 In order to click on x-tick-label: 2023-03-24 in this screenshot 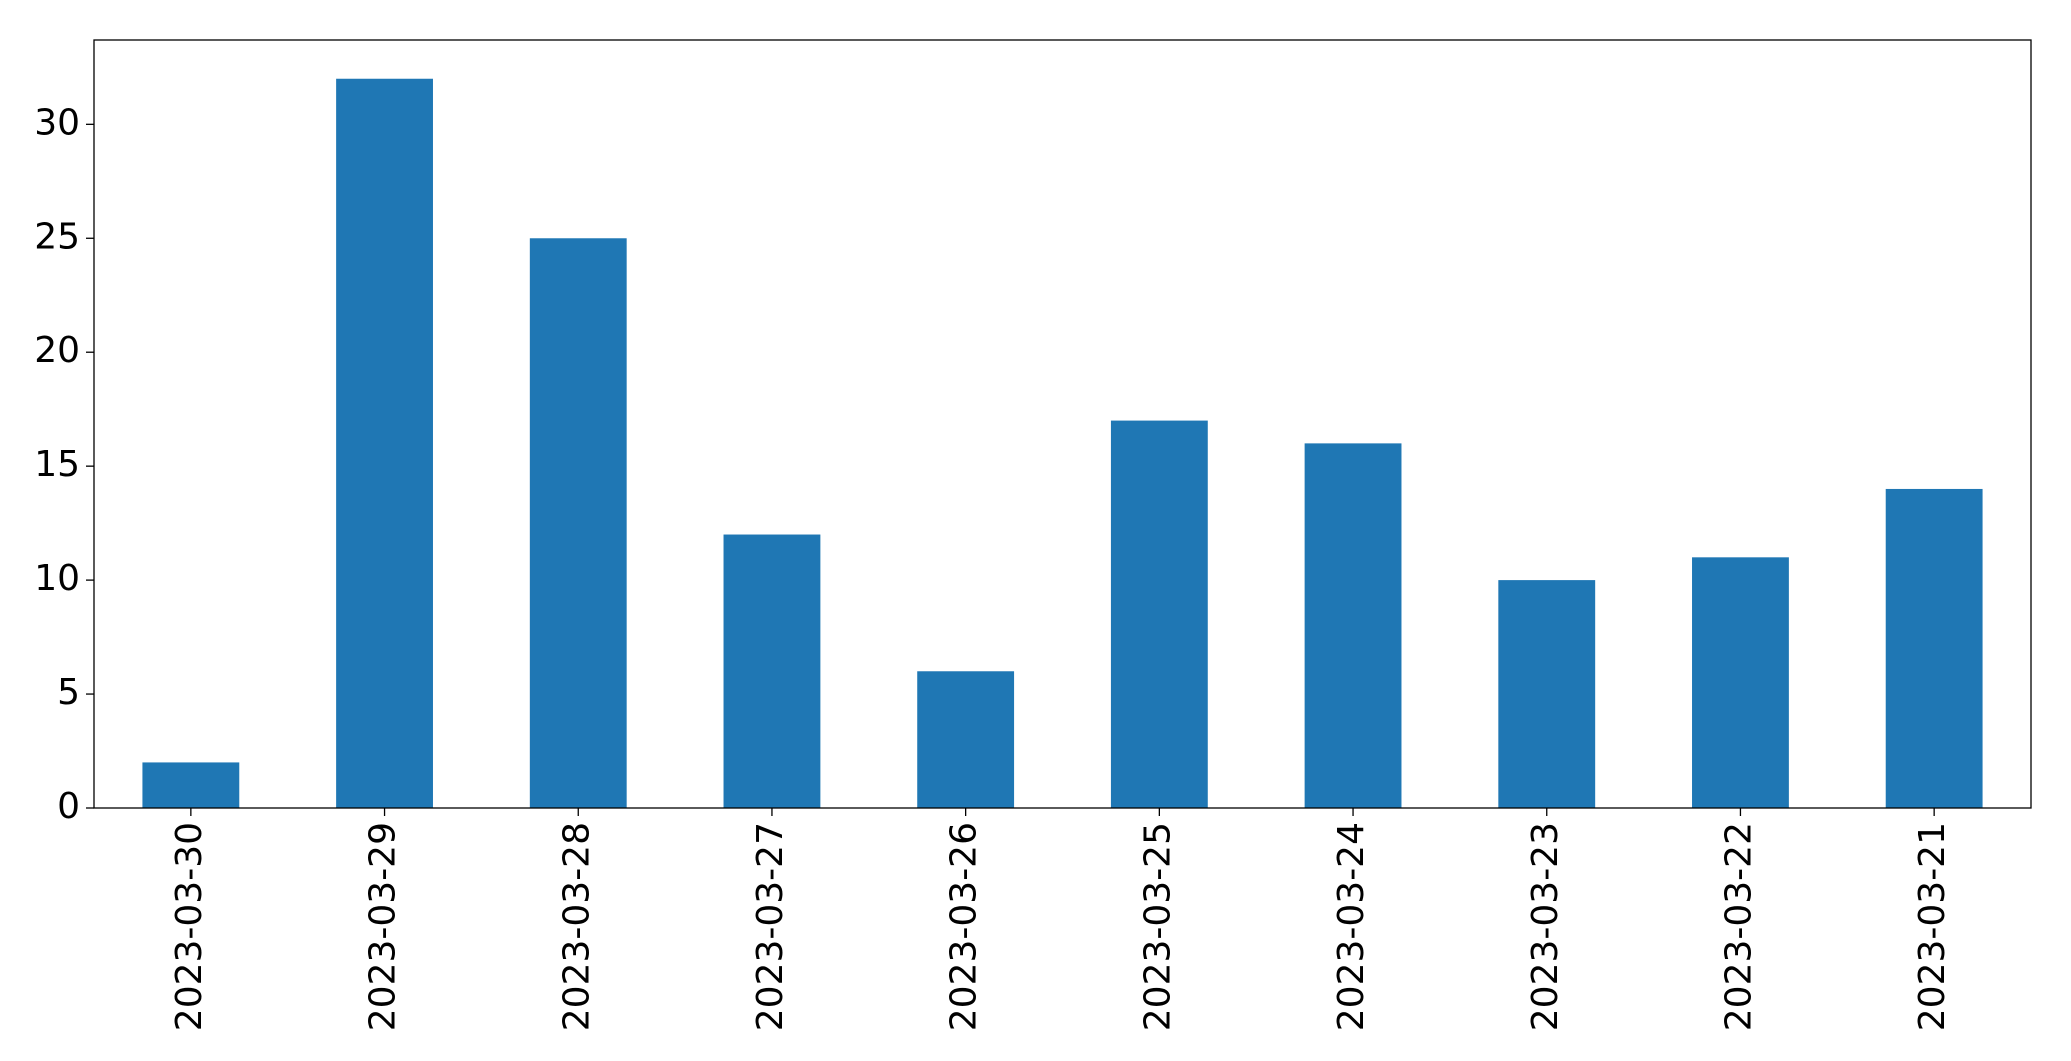, I will do `click(1351, 926)`.